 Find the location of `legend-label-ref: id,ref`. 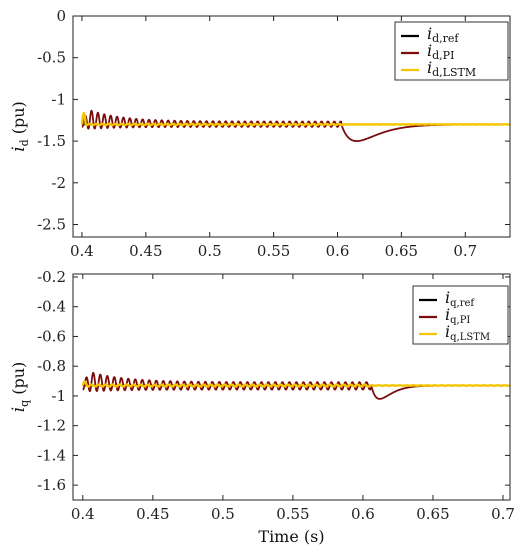

legend-label-ref: id,ref is located at coordinates (443, 34).